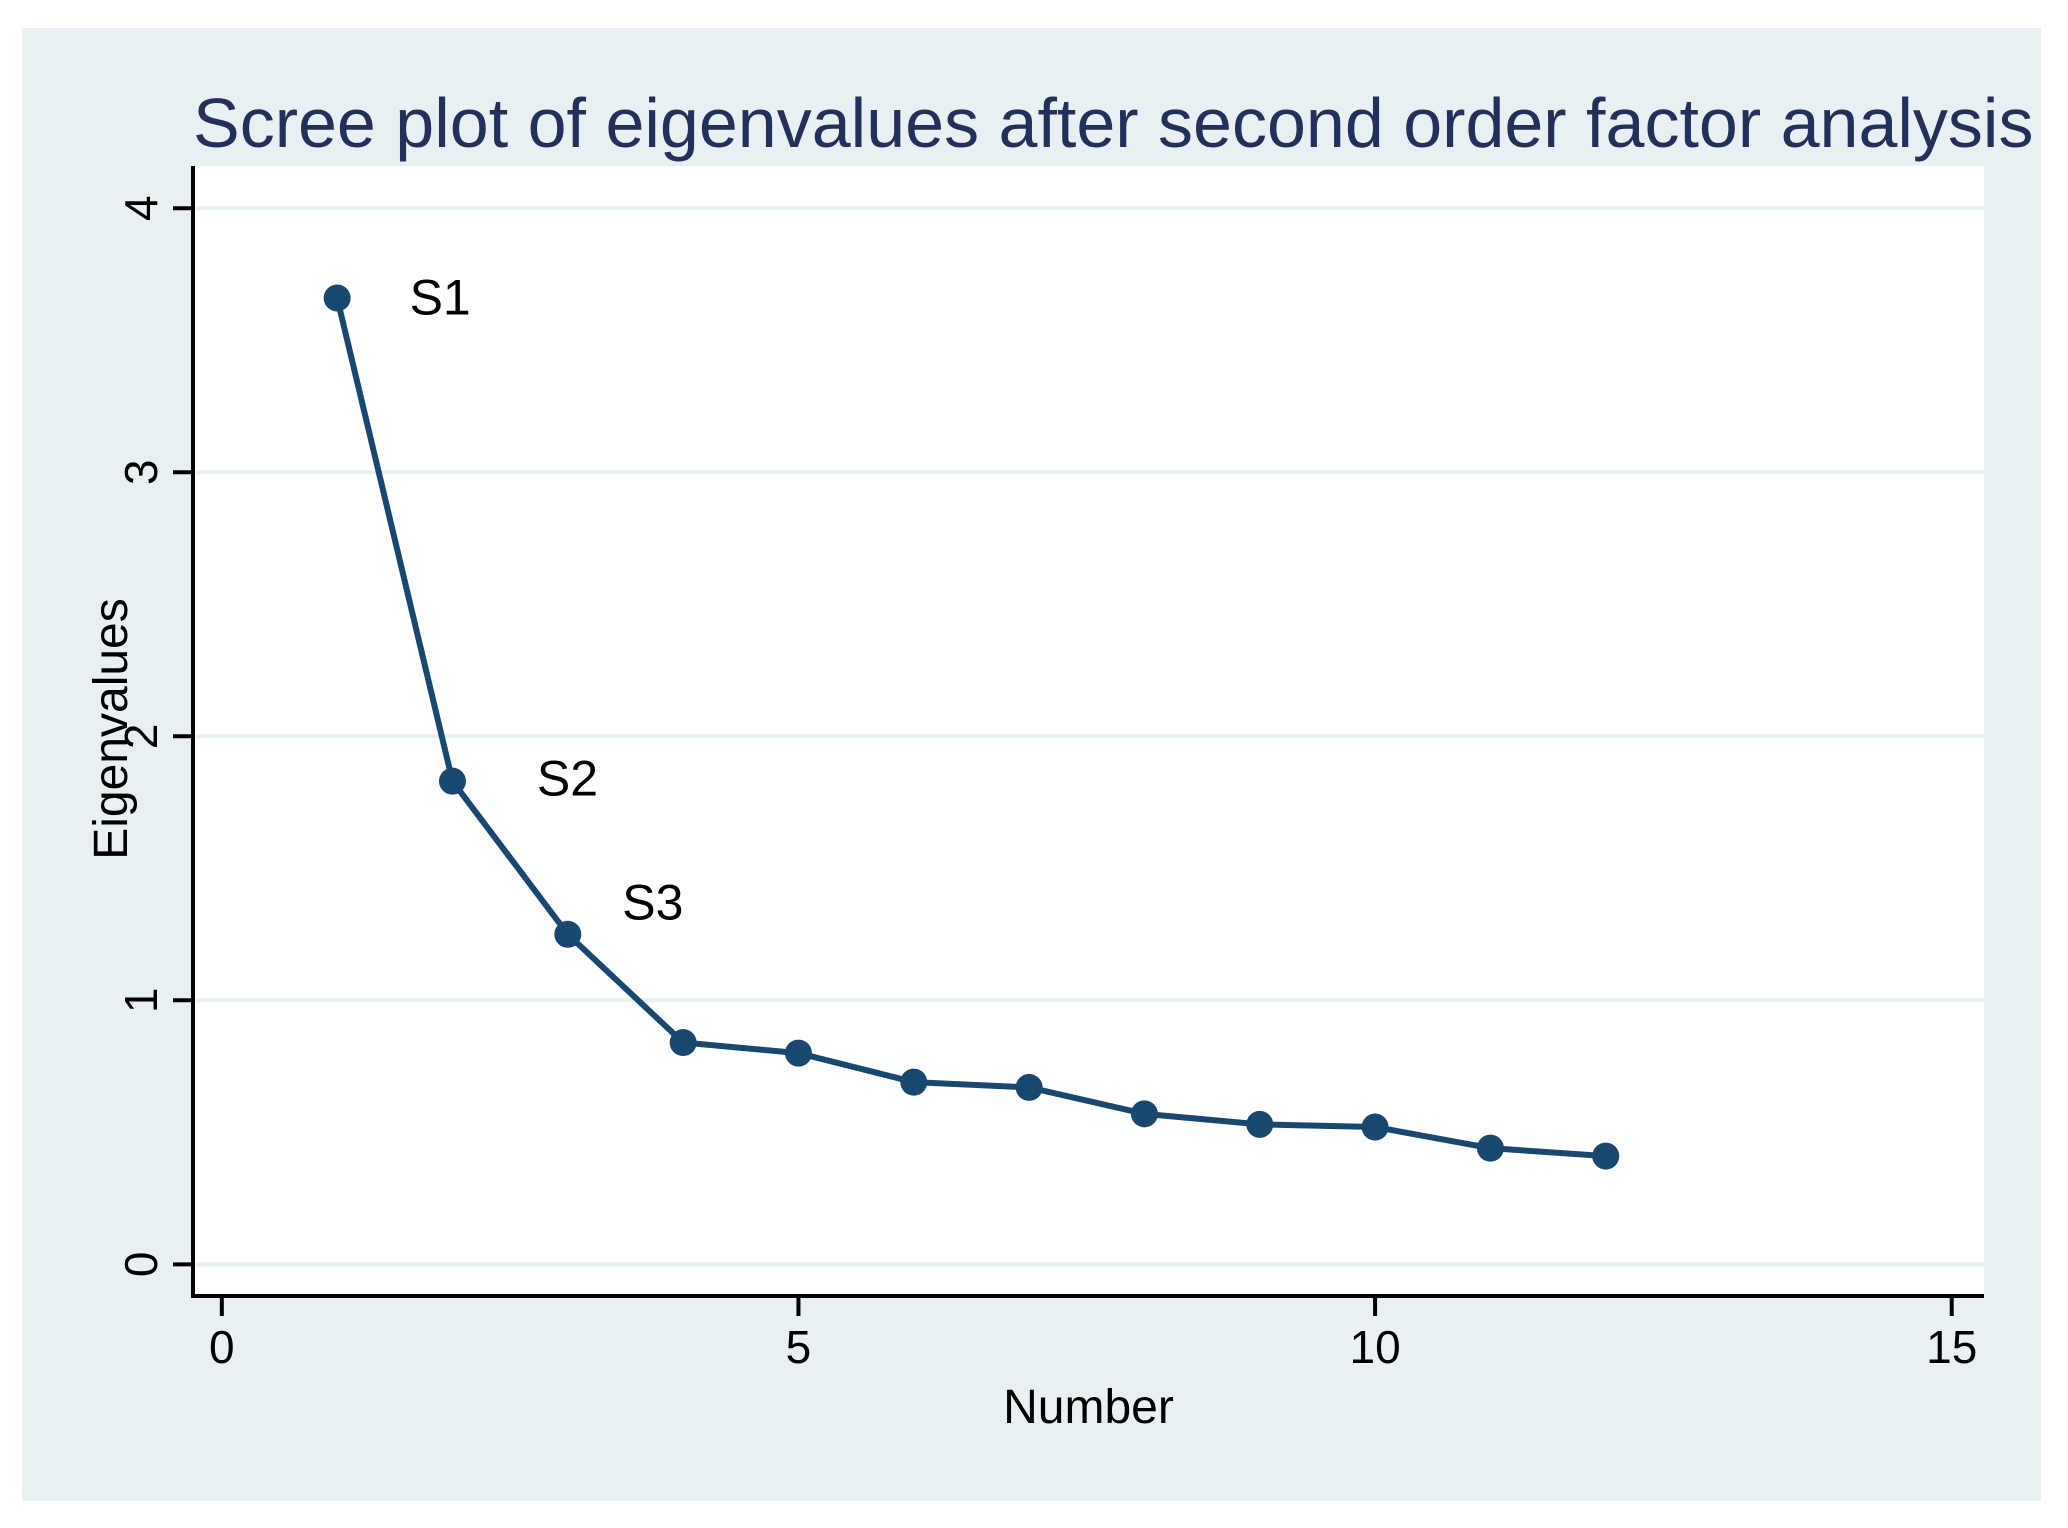 The width and height of the screenshot is (2068, 1528). Describe the element at coordinates (799, 1347) in the screenshot. I see `x-tick-label: 5` at that location.